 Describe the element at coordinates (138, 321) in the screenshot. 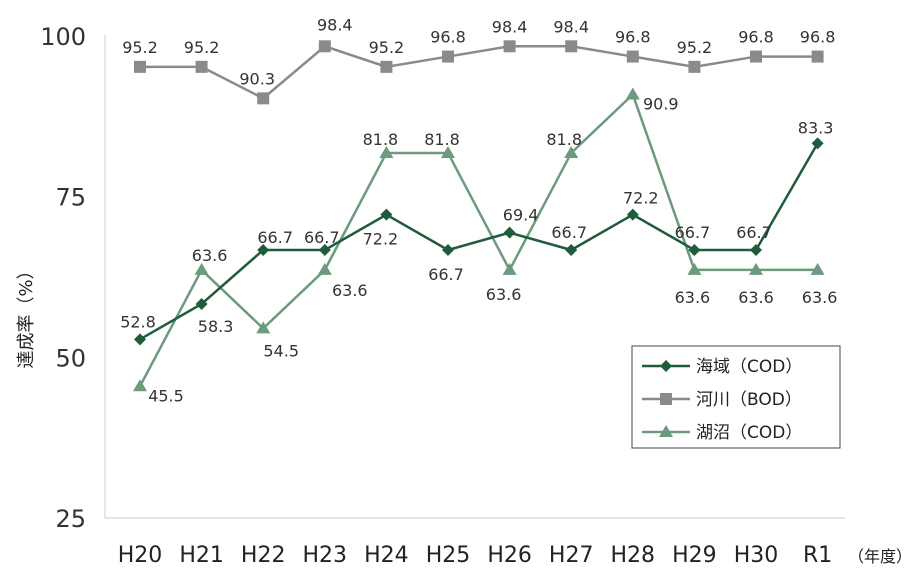

I see `kaiiki-cod-label: 52.8` at that location.